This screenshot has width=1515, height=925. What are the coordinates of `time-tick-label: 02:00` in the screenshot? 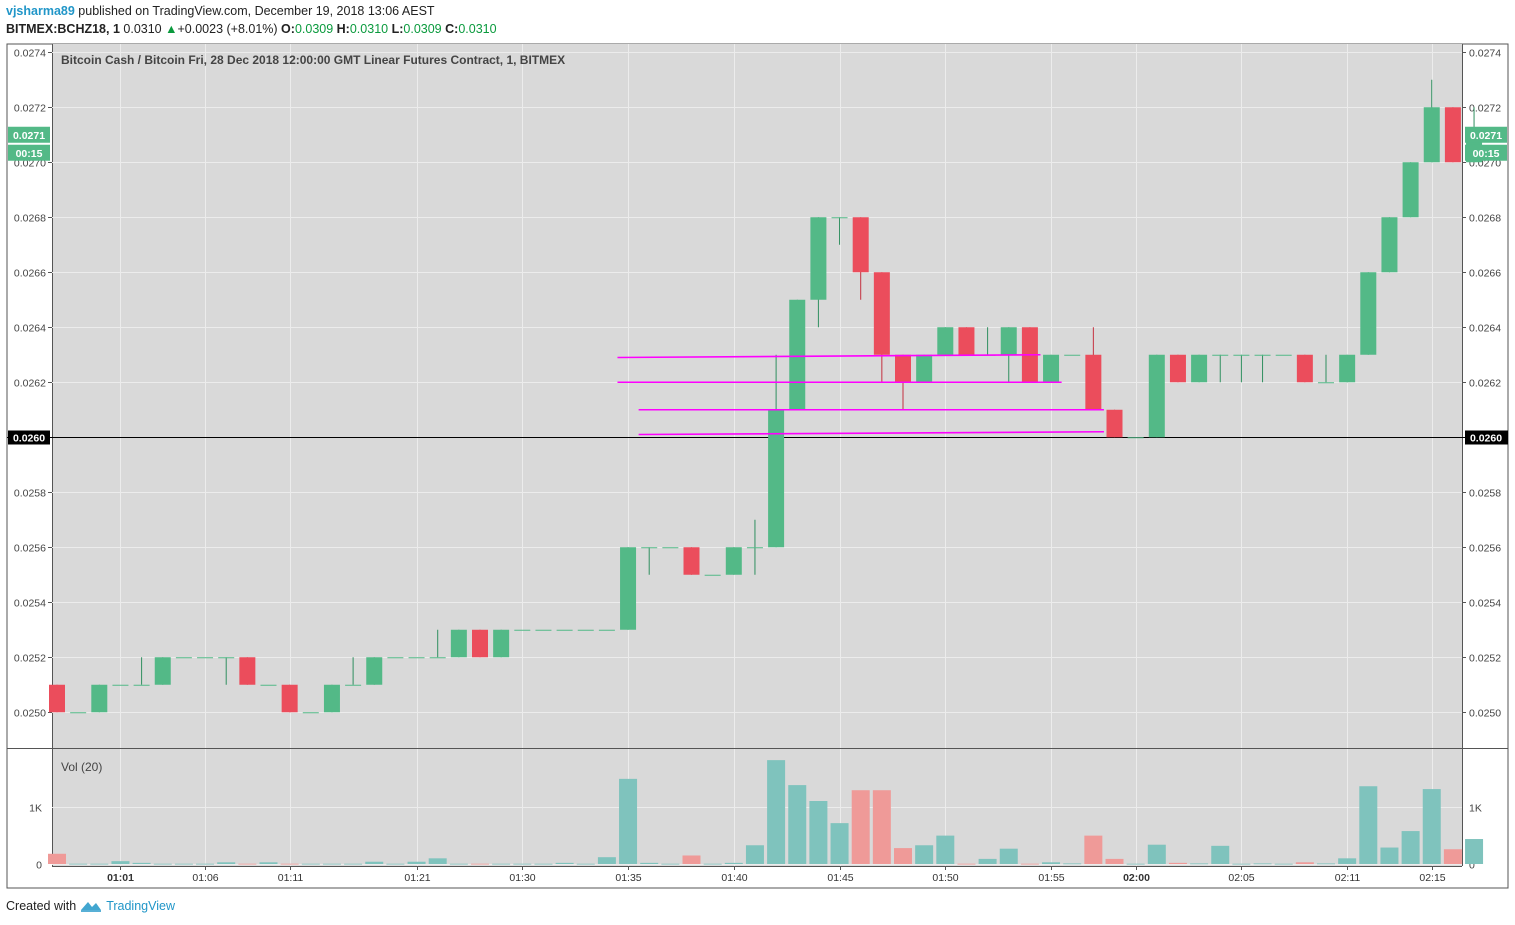 It's located at (1136, 878).